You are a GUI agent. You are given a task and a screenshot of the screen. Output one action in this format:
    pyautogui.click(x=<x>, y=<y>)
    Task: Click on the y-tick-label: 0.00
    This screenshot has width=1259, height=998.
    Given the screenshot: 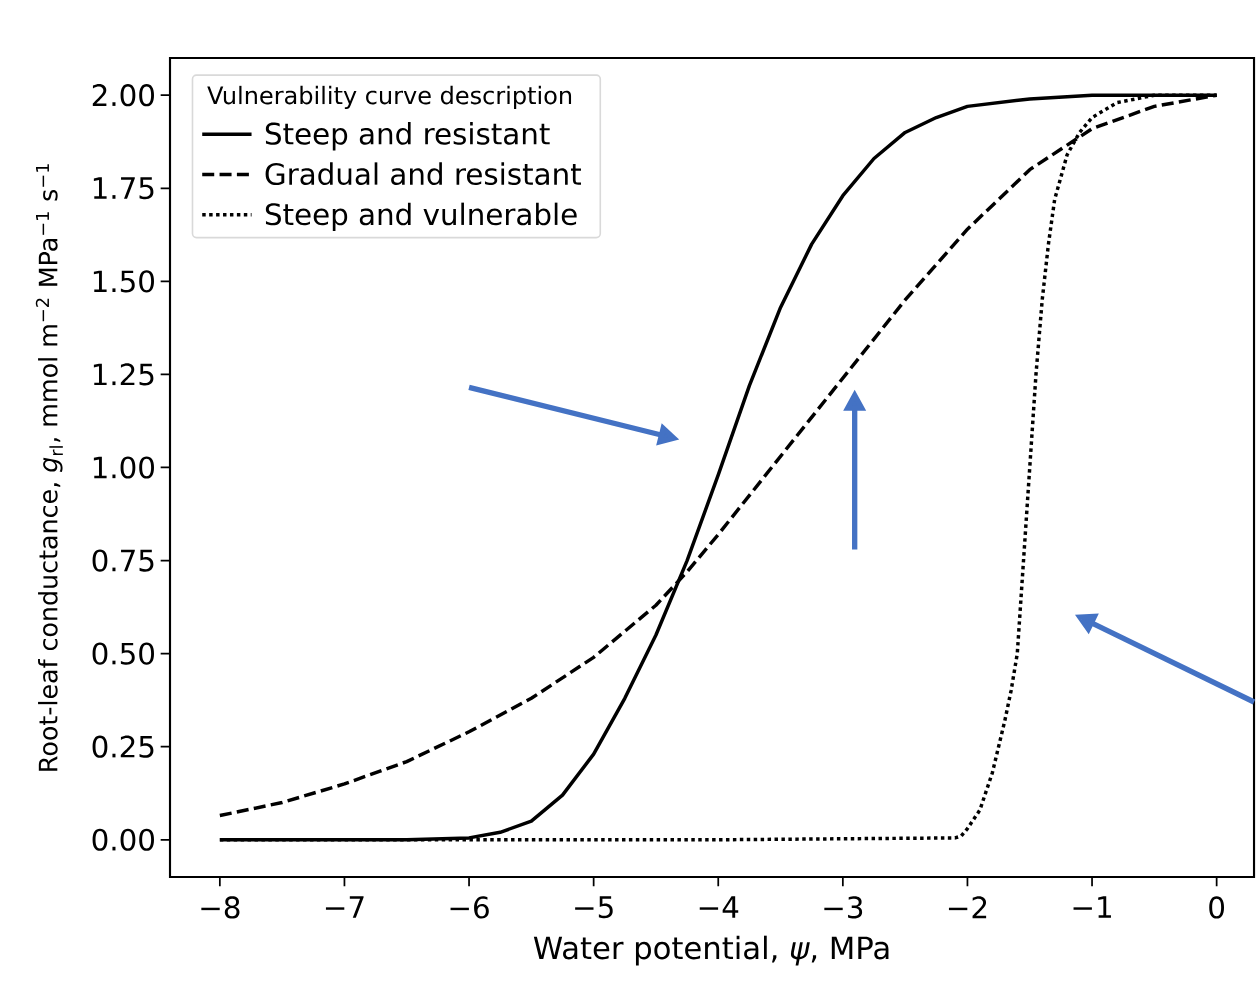 What is the action you would take?
    pyautogui.click(x=123, y=839)
    